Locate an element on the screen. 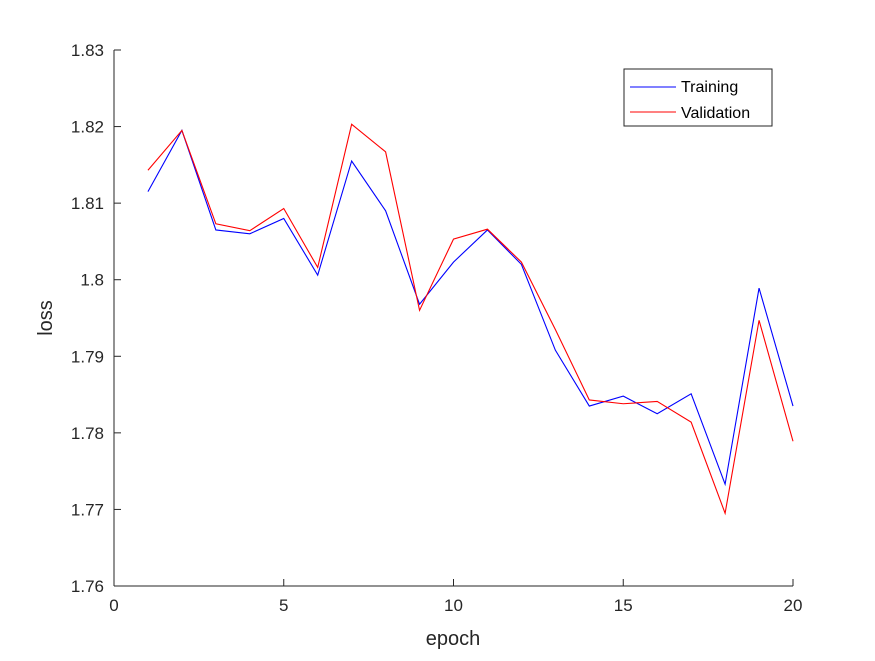 The image size is (875, 661). x-tick-label: 15 is located at coordinates (623, 605).